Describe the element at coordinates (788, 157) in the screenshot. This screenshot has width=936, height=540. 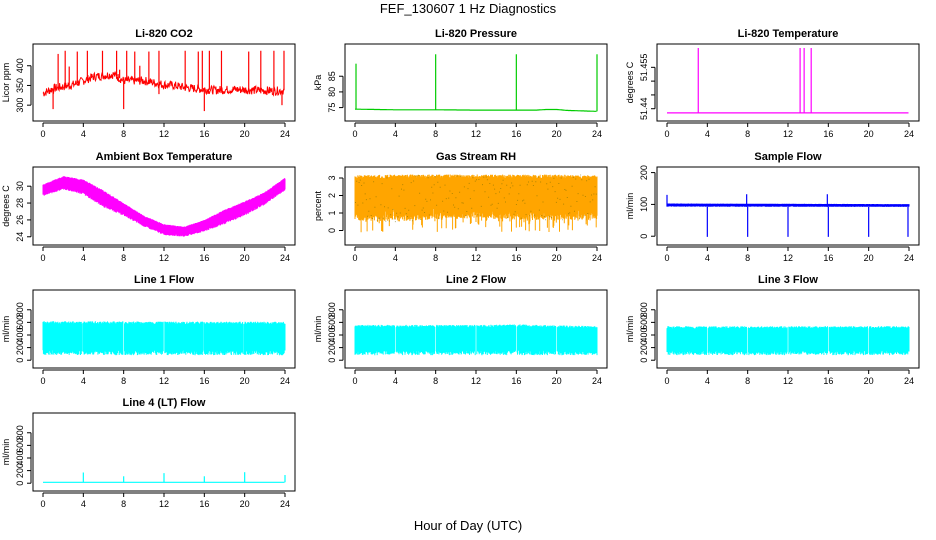
I see `panel-title: Sample Flow` at that location.